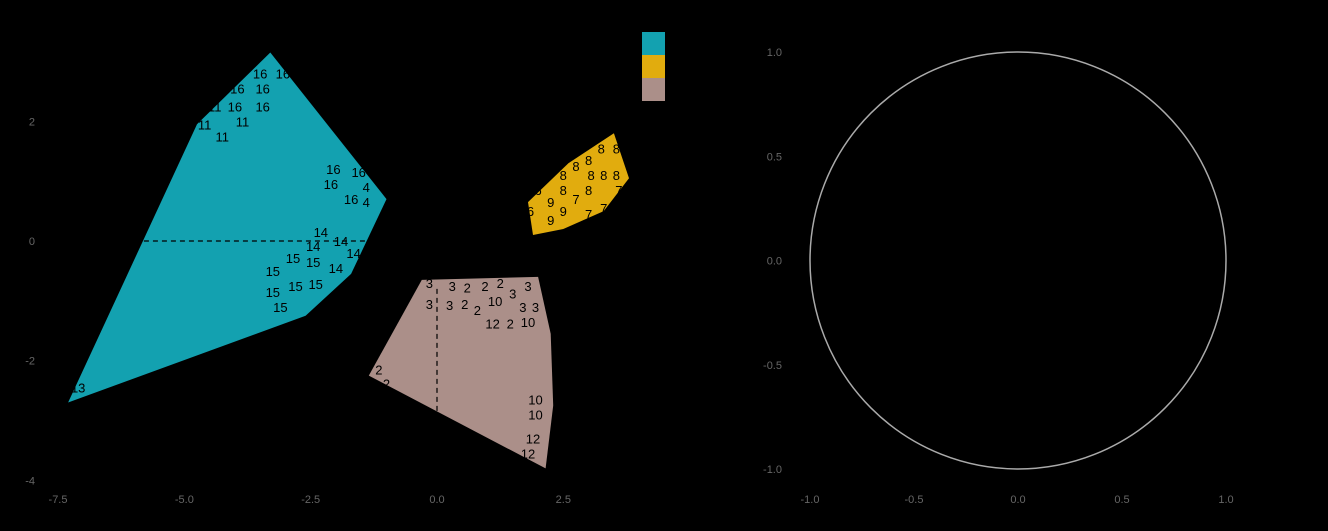  What do you see at coordinates (30, 362) in the screenshot?
I see `y-tick-label: -2` at bounding box center [30, 362].